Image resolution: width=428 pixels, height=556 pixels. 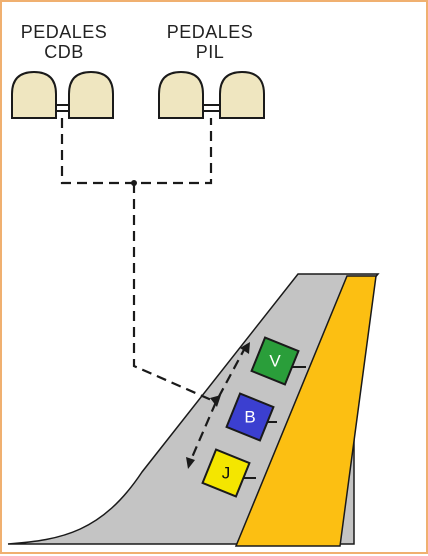 What do you see at coordinates (91, 94) in the screenshot?
I see `pedal-cdb-right` at bounding box center [91, 94].